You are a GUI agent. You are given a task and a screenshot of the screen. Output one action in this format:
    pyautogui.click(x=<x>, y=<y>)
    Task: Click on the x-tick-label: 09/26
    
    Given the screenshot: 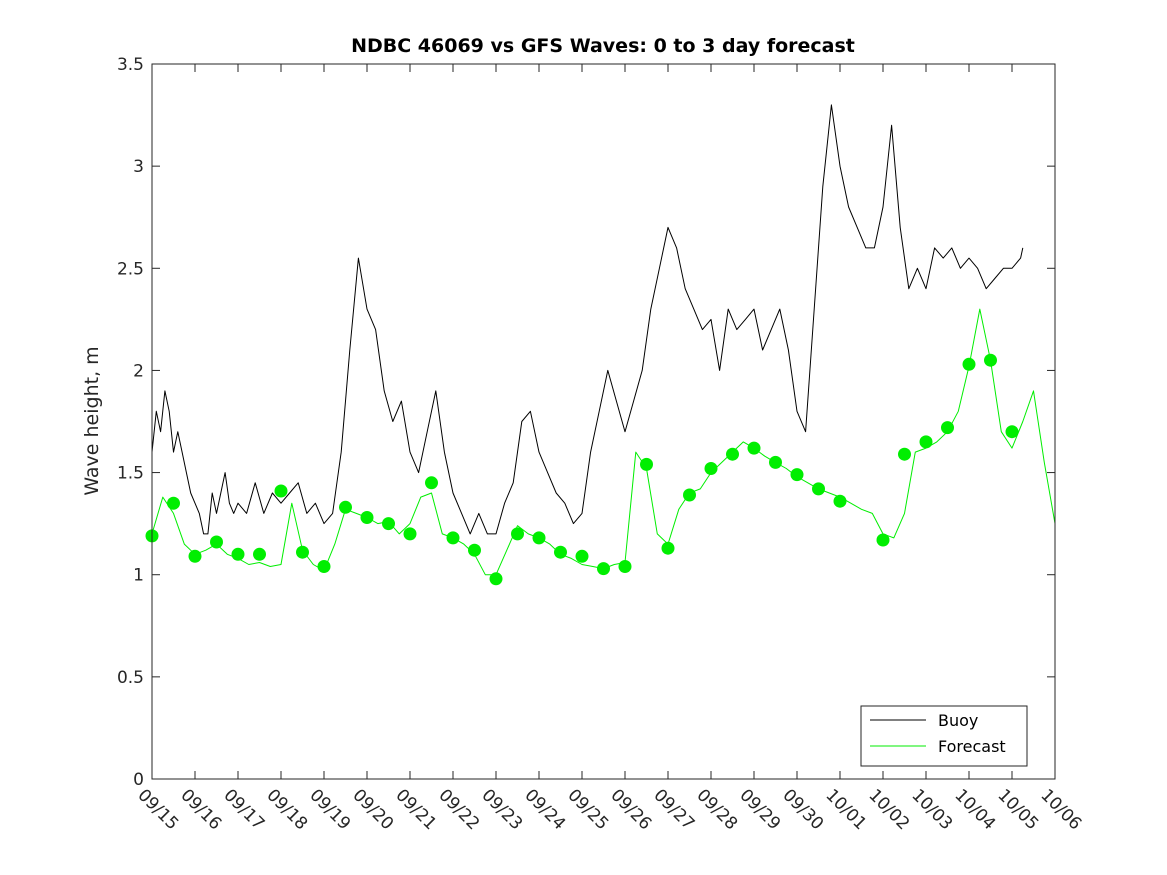 What is the action you would take?
    pyautogui.click(x=630, y=809)
    